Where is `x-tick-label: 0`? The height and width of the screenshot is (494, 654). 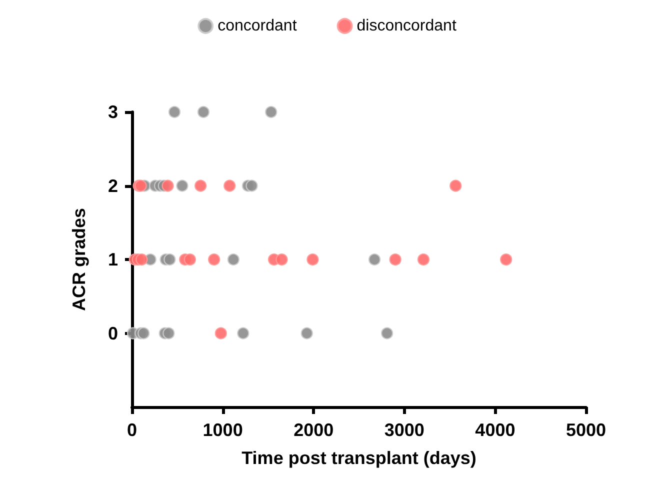
x-tick-label: 0 is located at coordinates (132, 430).